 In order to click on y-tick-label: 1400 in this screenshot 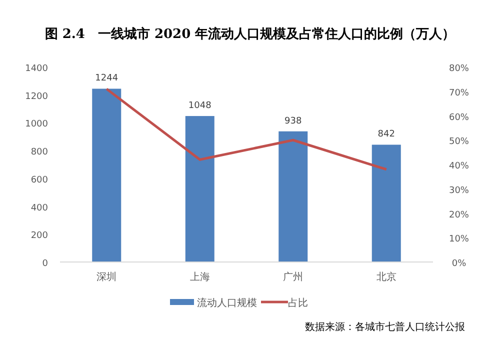, I will do `click(36, 69)`.